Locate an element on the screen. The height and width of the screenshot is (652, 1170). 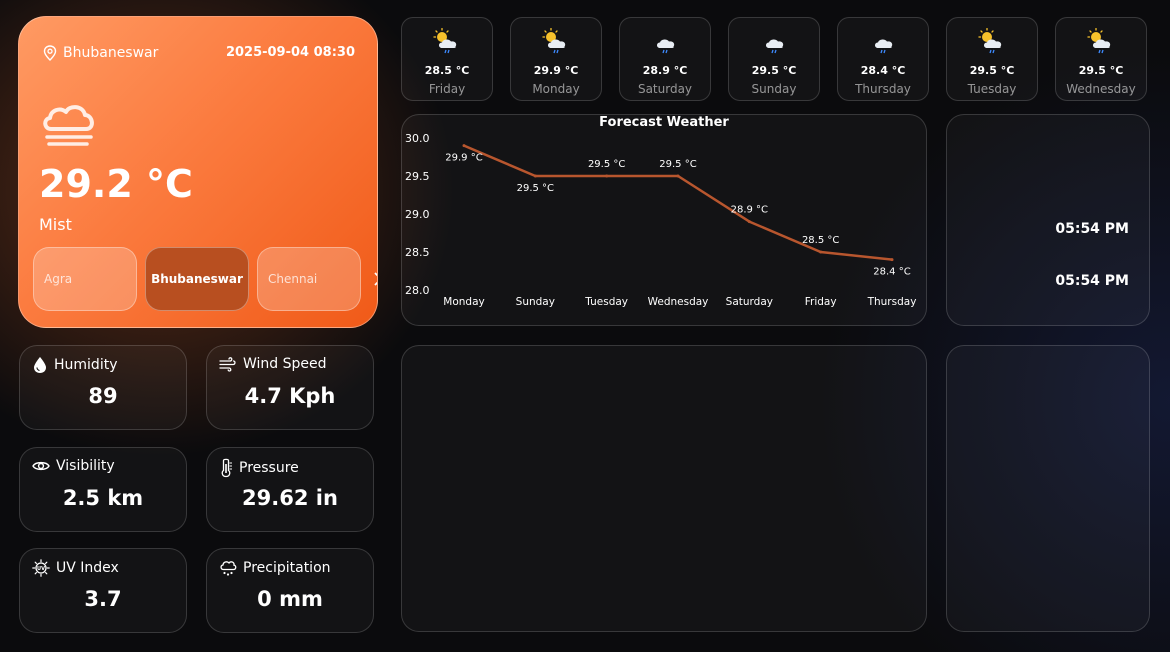
city-button-agra: Agra is located at coordinates (85, 279).